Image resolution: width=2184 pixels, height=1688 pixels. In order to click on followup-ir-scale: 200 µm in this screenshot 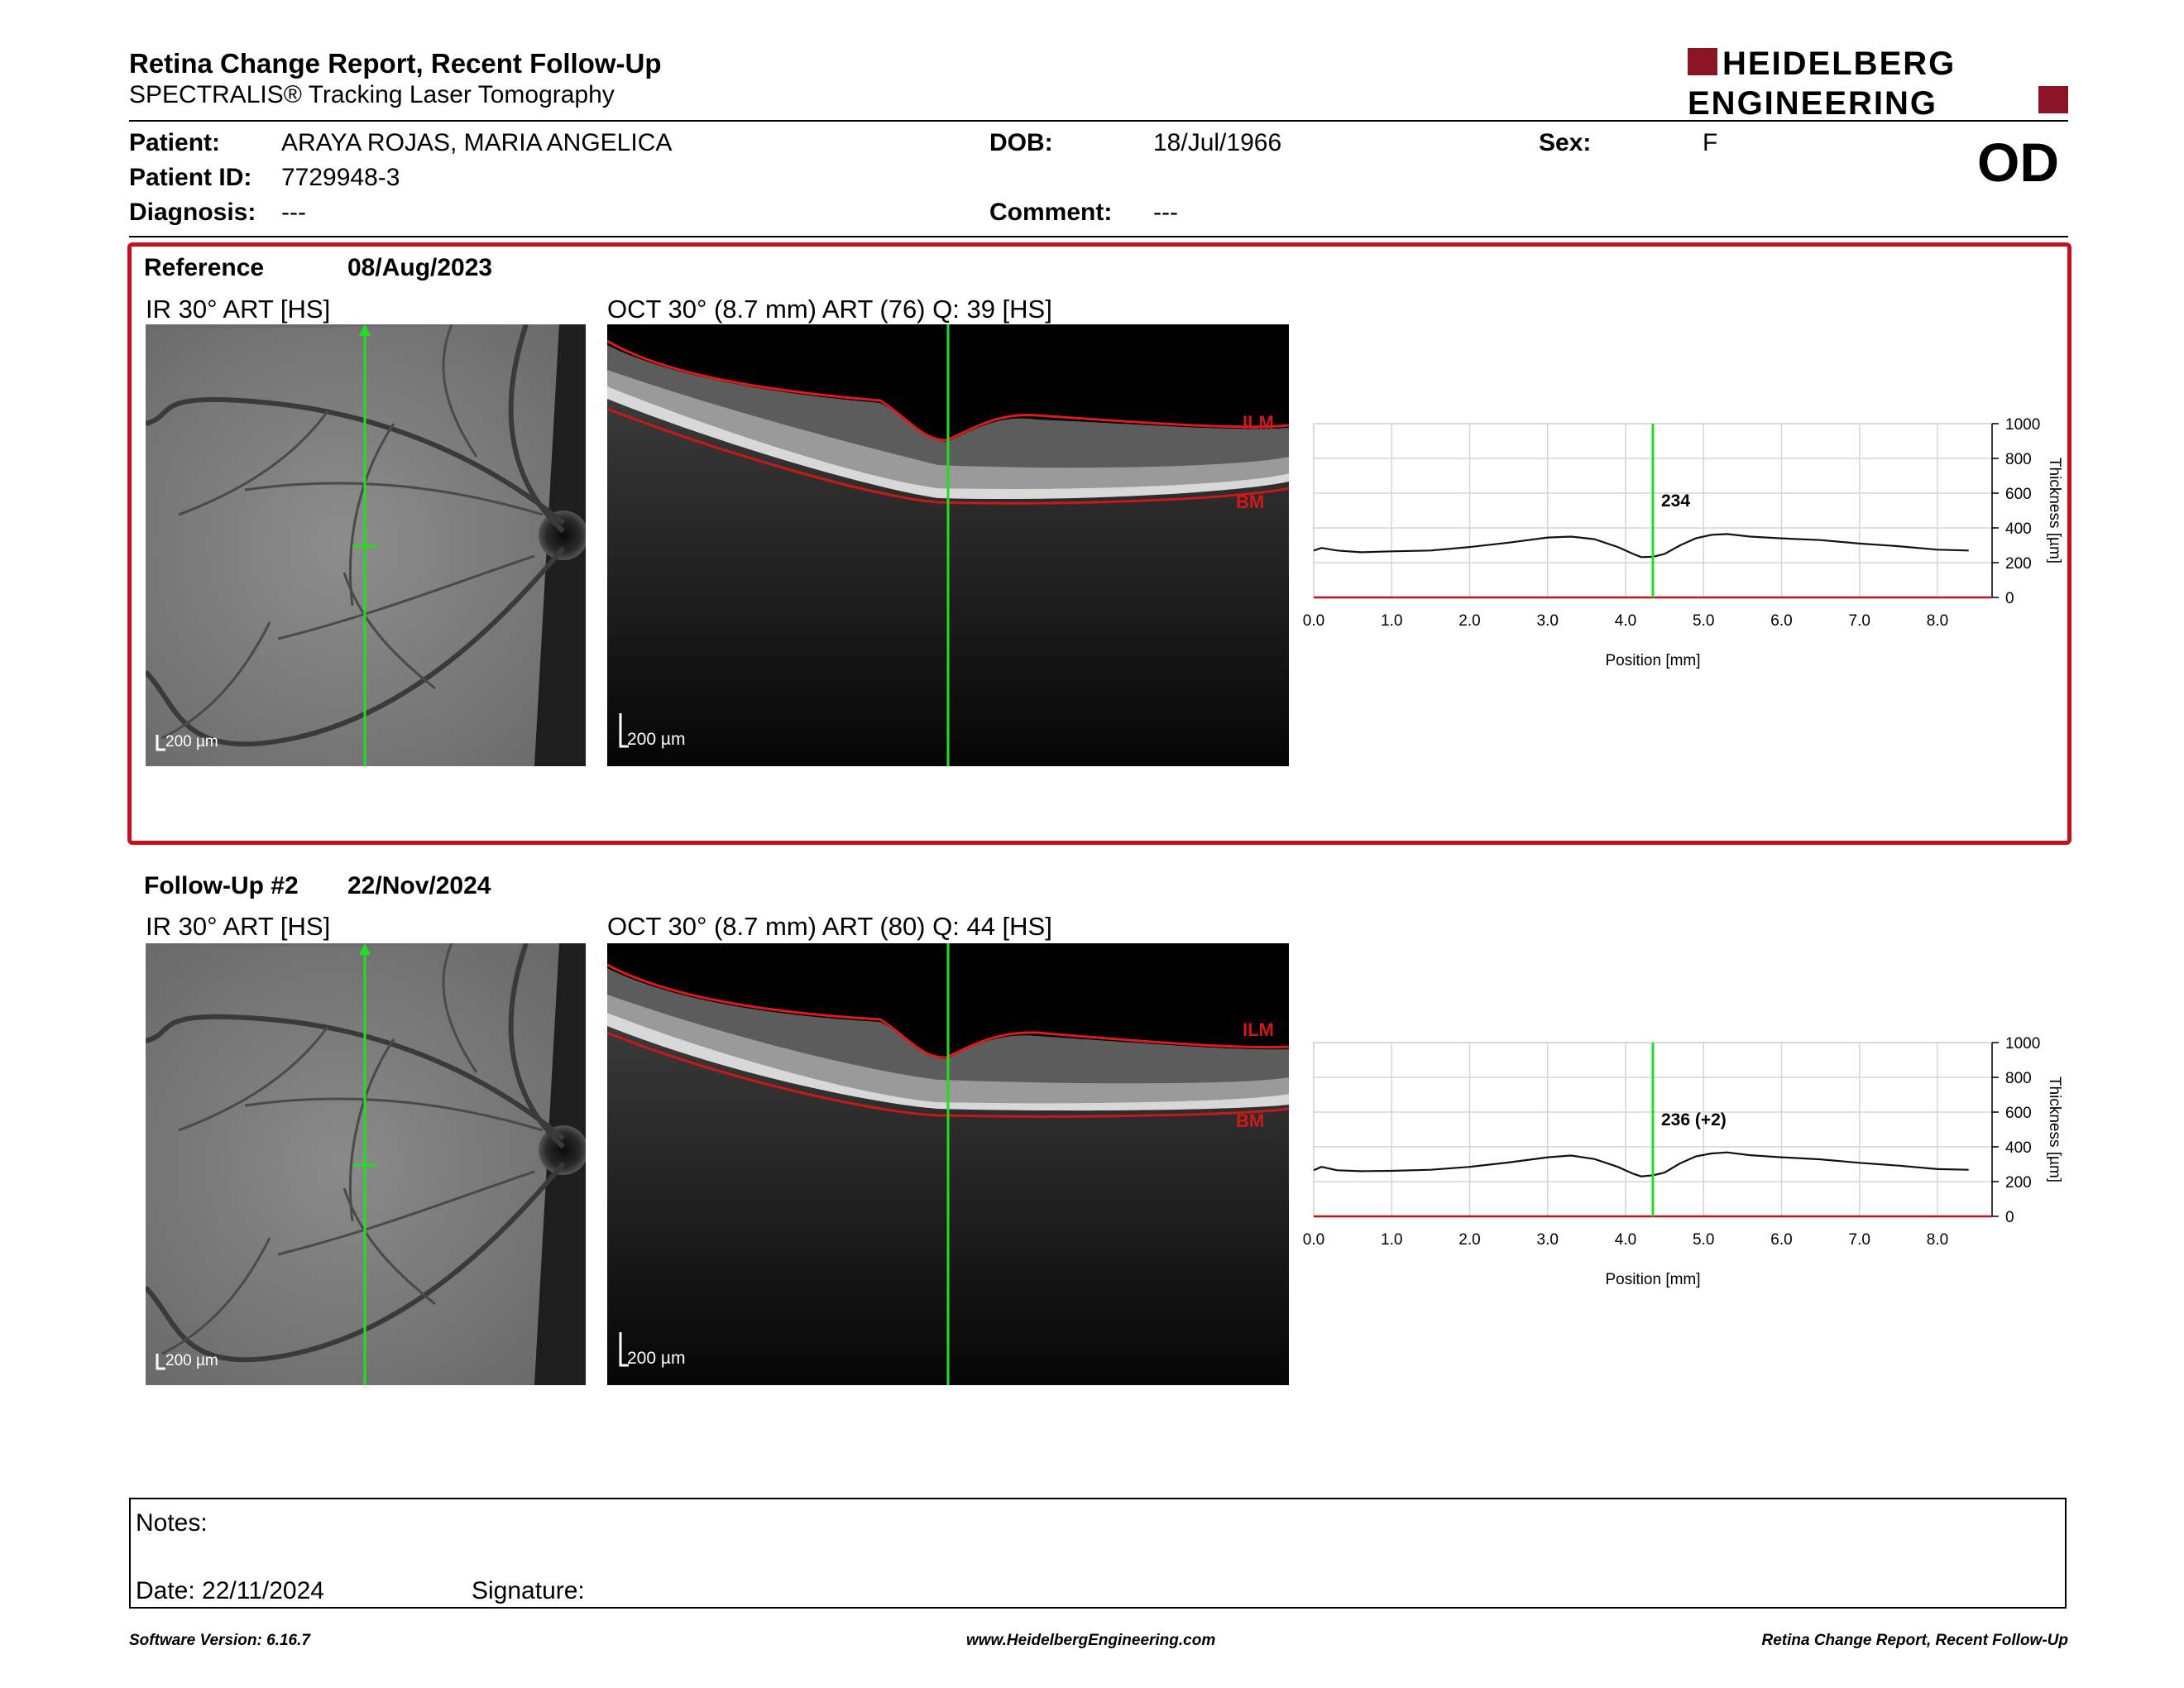, I will do `click(191, 1360)`.